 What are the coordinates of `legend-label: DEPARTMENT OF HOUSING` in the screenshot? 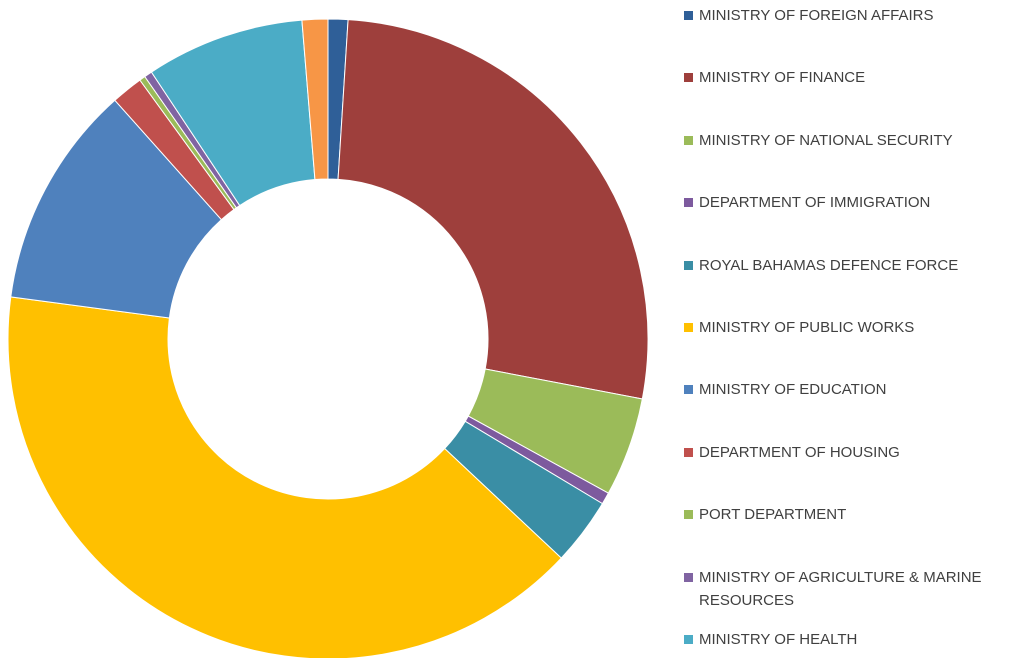 It's located at (799, 452).